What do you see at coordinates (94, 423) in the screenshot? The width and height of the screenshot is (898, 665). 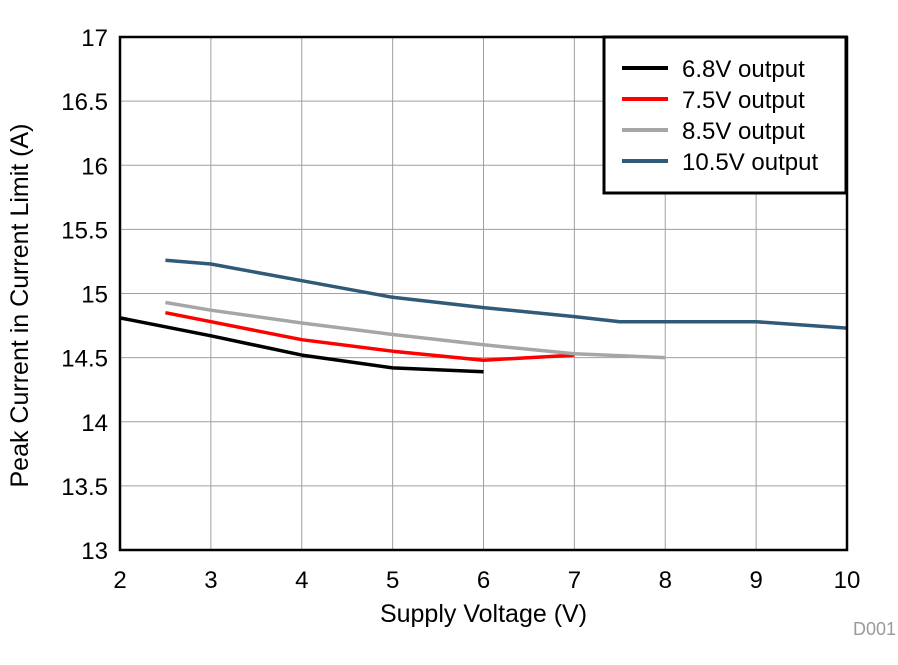 I see `y-tick-label: 14` at bounding box center [94, 423].